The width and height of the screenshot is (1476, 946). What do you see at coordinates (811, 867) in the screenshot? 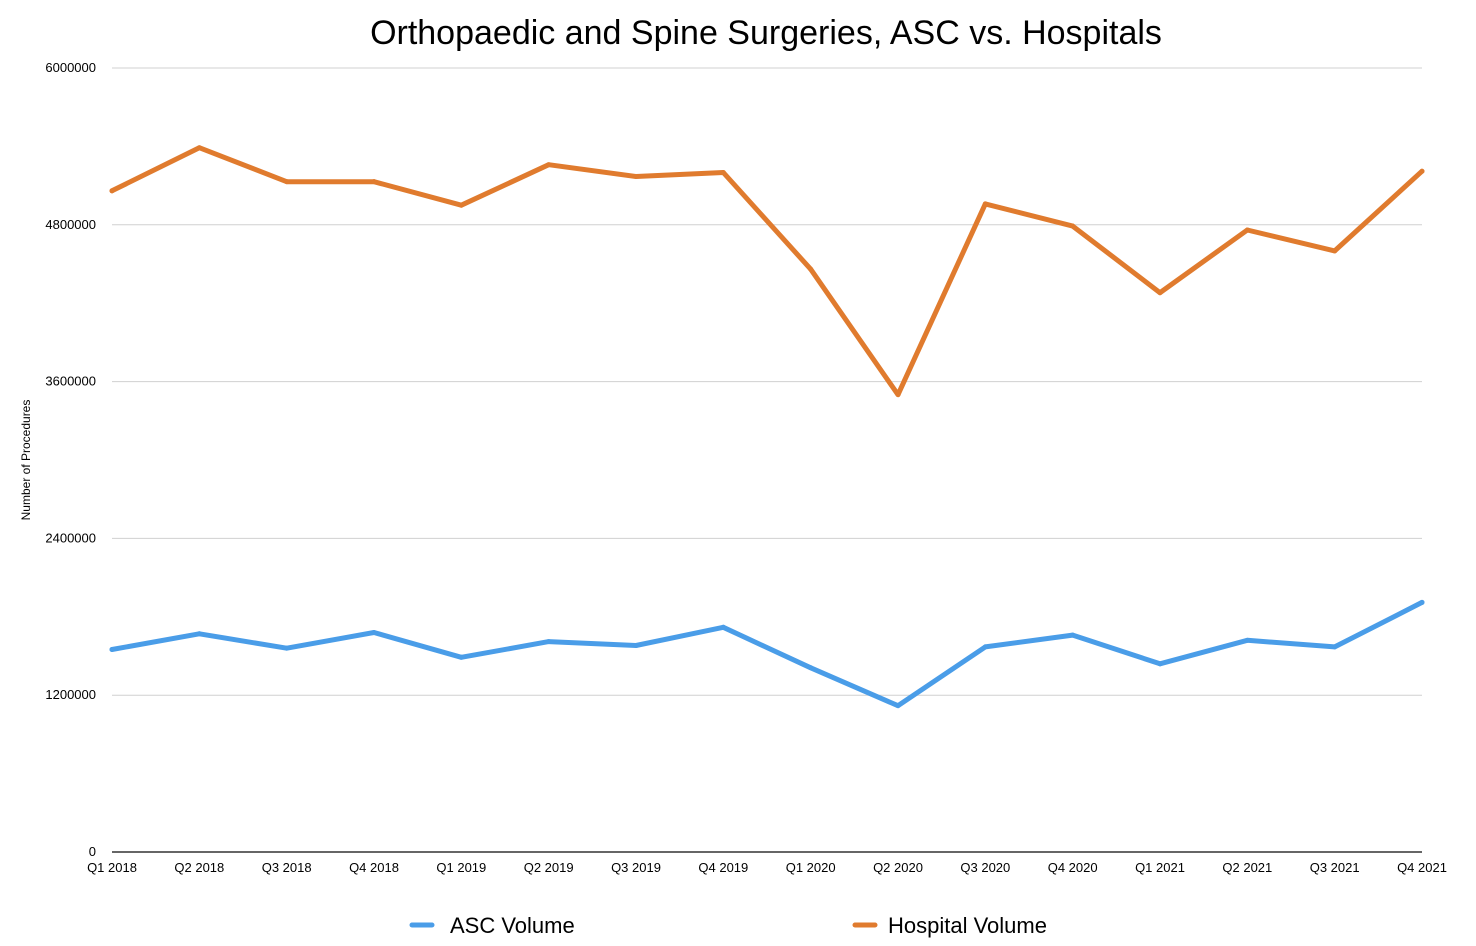
I see `x-tick-label: Q1 2020` at bounding box center [811, 867].